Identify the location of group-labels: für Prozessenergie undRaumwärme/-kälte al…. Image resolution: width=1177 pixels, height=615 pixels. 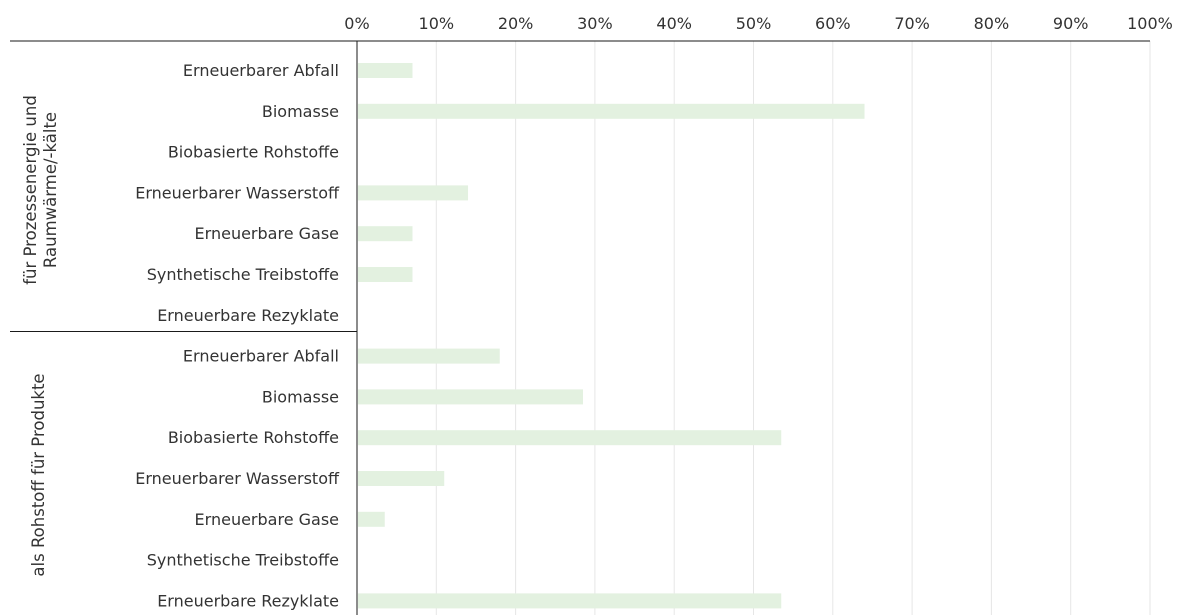
(40, 335).